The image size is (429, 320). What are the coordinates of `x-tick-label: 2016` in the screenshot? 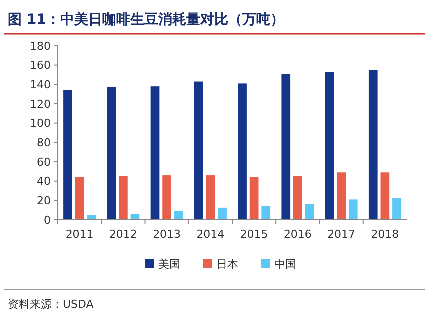 It's located at (298, 234).